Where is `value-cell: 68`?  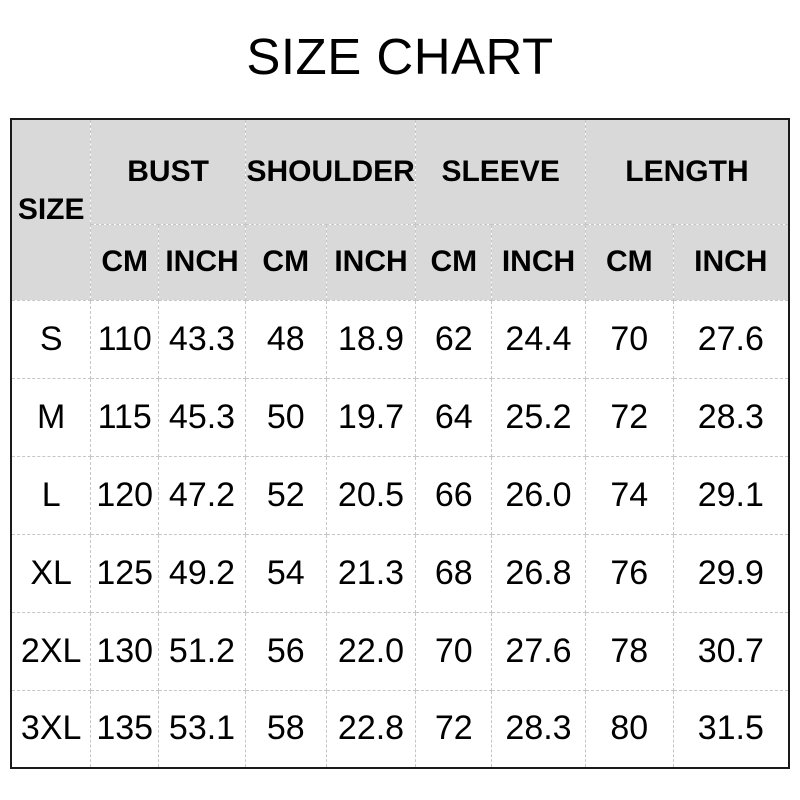
value-cell: 68 is located at coordinates (454, 573).